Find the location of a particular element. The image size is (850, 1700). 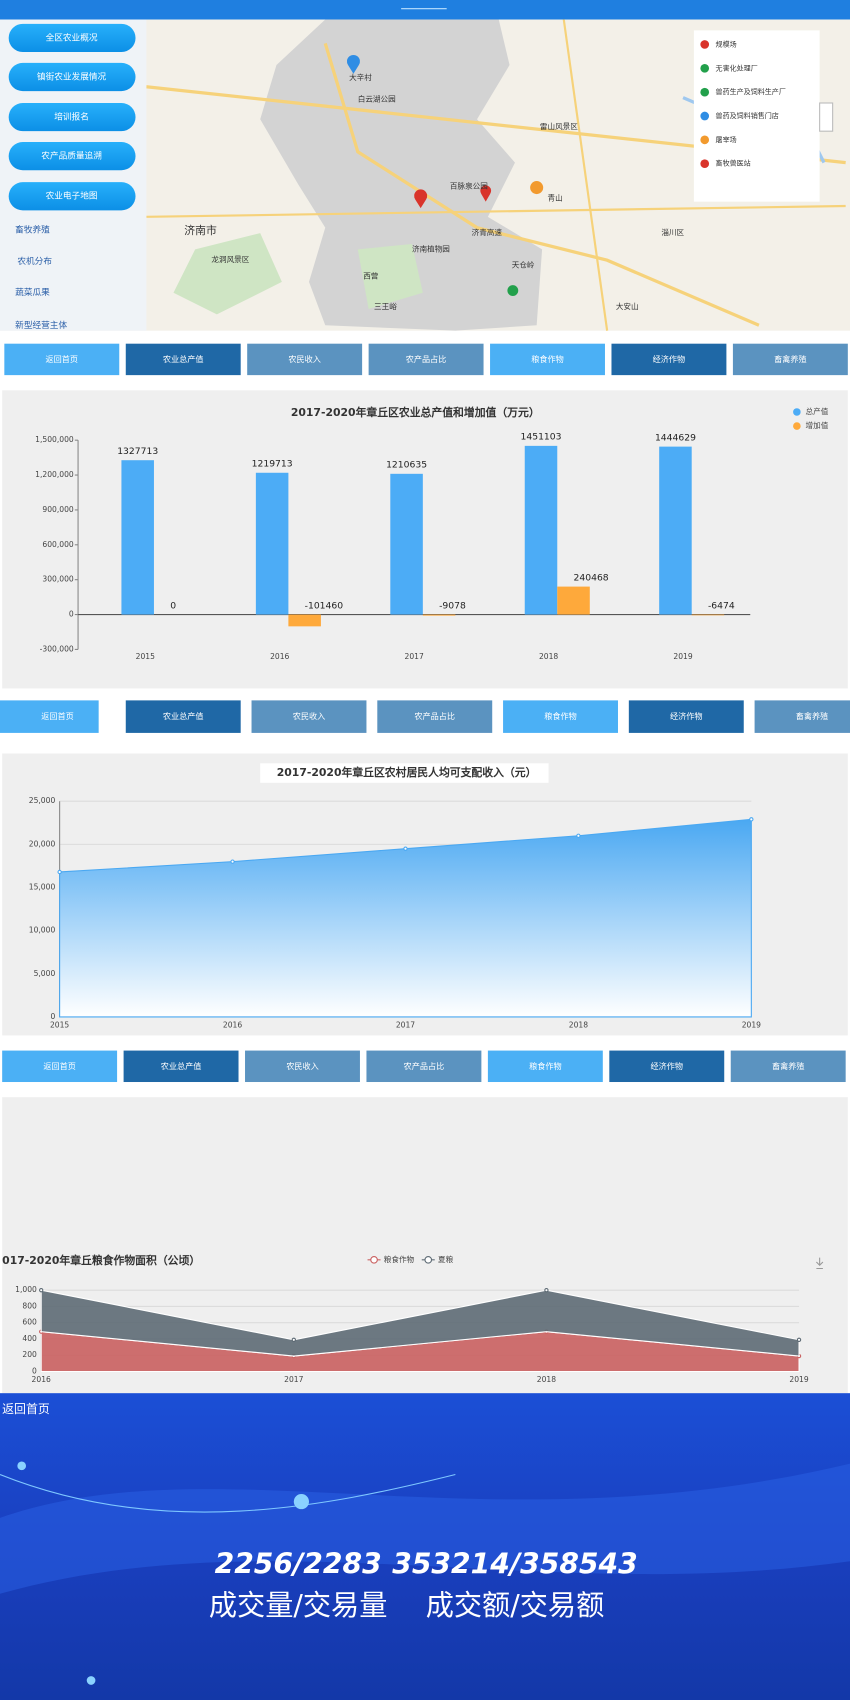

legend-label: 总产值 is located at coordinates (817, 411).